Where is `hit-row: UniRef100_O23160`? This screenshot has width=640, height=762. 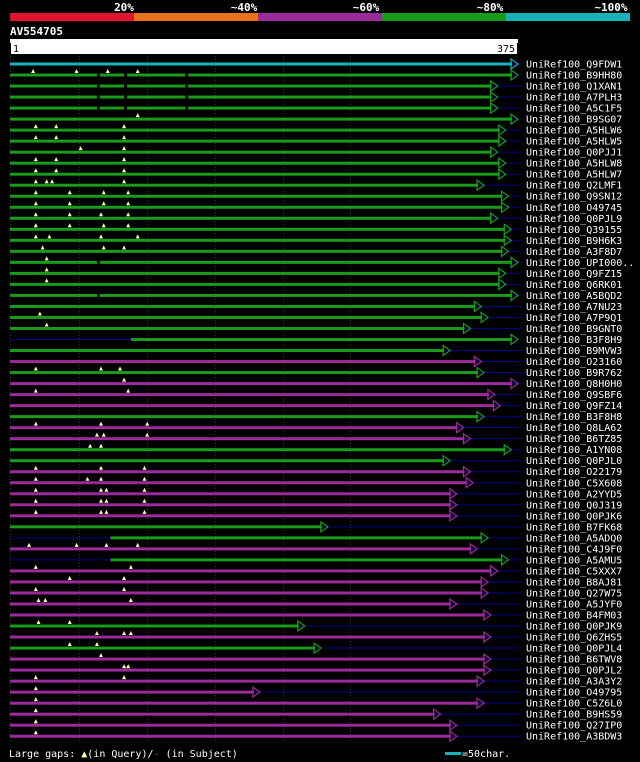 hit-row: UniRef100_O23160 is located at coordinates (316, 362).